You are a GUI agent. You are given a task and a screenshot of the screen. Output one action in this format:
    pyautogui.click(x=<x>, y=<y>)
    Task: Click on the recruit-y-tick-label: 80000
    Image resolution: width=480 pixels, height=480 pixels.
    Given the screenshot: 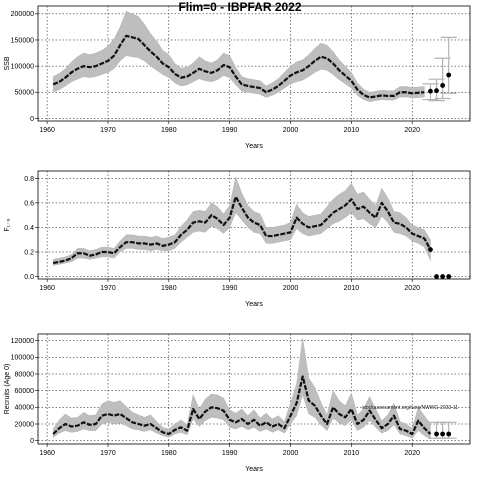 What is the action you would take?
    pyautogui.click(x=25, y=374)
    